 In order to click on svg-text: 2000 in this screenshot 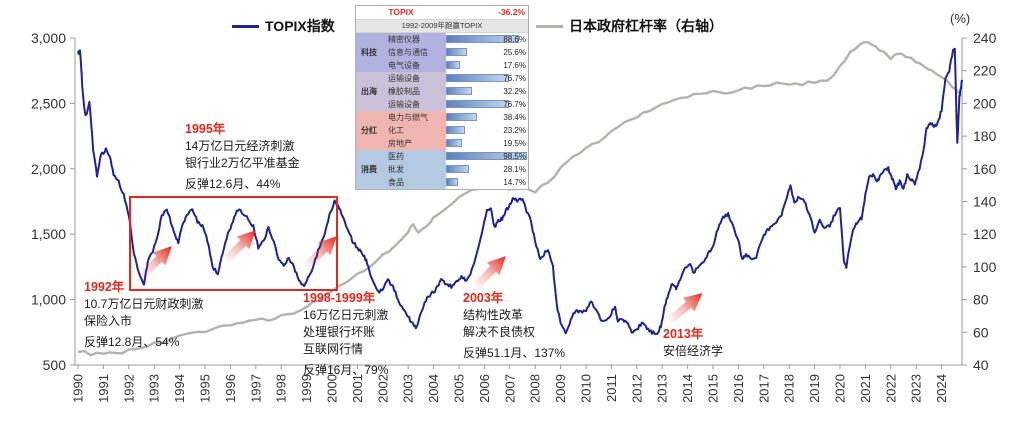, I will do `click(332, 388)`.